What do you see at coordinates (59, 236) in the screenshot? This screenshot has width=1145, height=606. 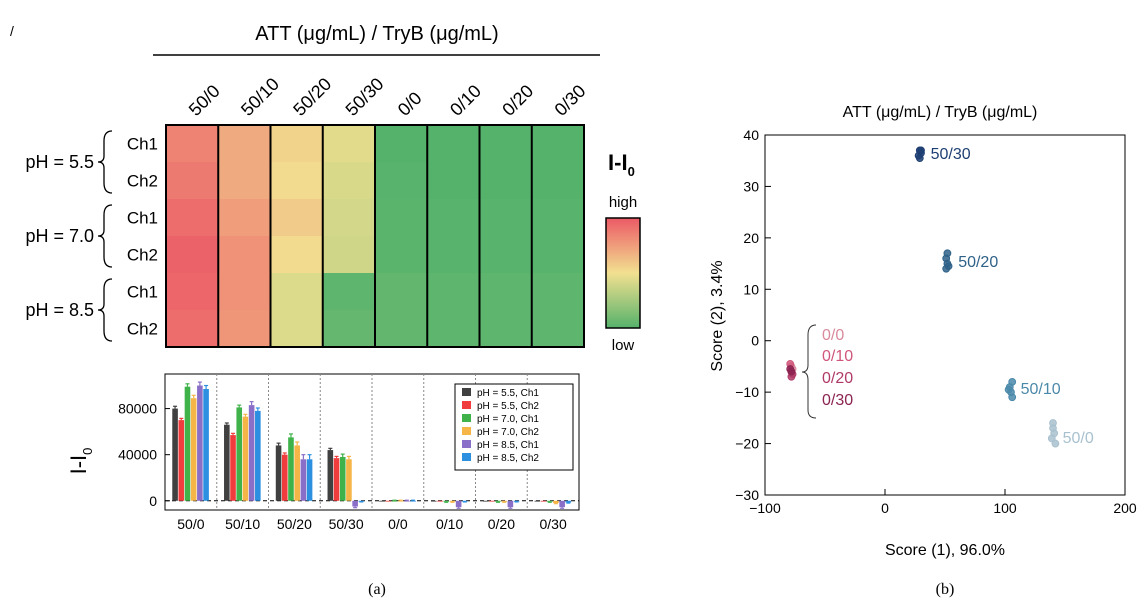 I see `heatmap-group-label: pH = 7.0` at bounding box center [59, 236].